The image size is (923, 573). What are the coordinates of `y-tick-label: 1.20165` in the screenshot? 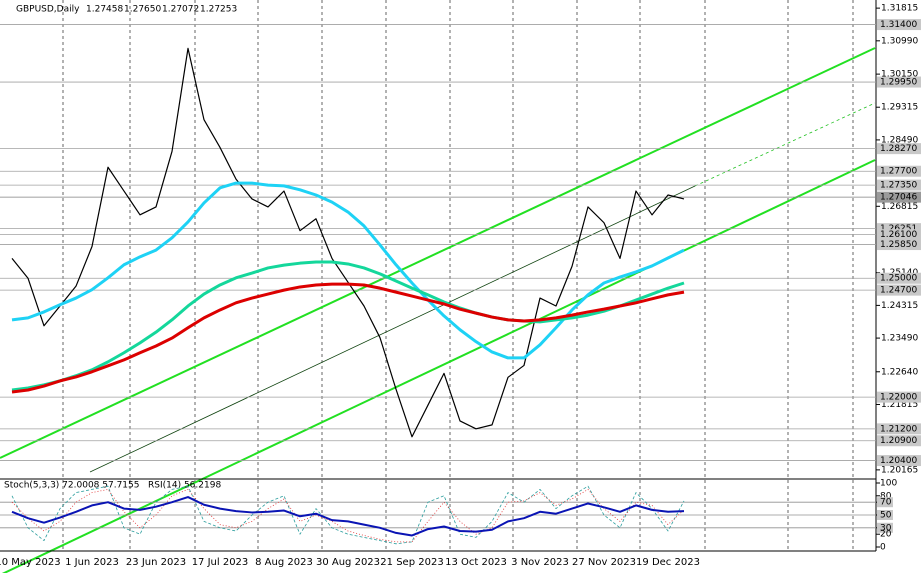 It's located at (899, 470).